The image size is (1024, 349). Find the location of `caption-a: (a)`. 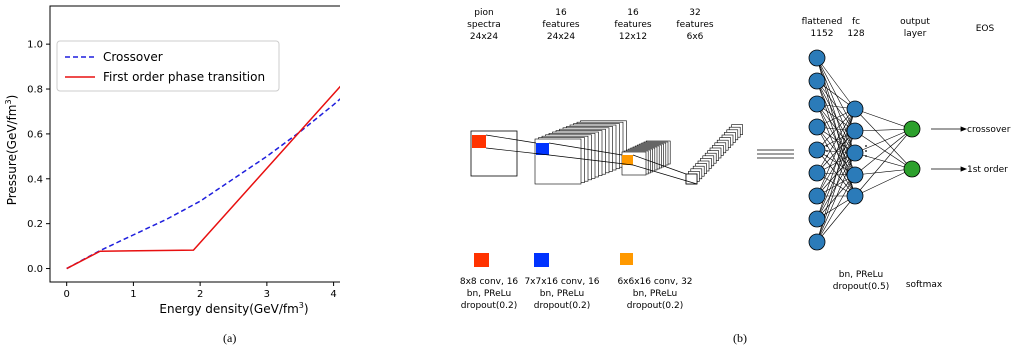

caption-a: (a) is located at coordinates (230, 338).